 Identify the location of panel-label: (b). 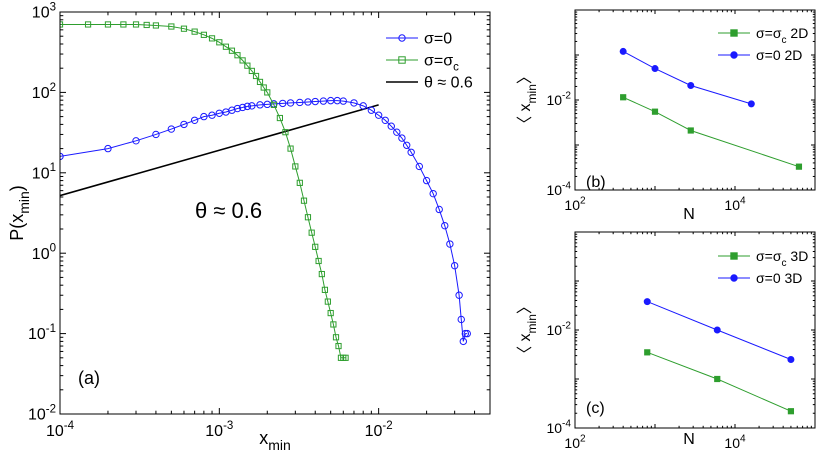
(596, 182).